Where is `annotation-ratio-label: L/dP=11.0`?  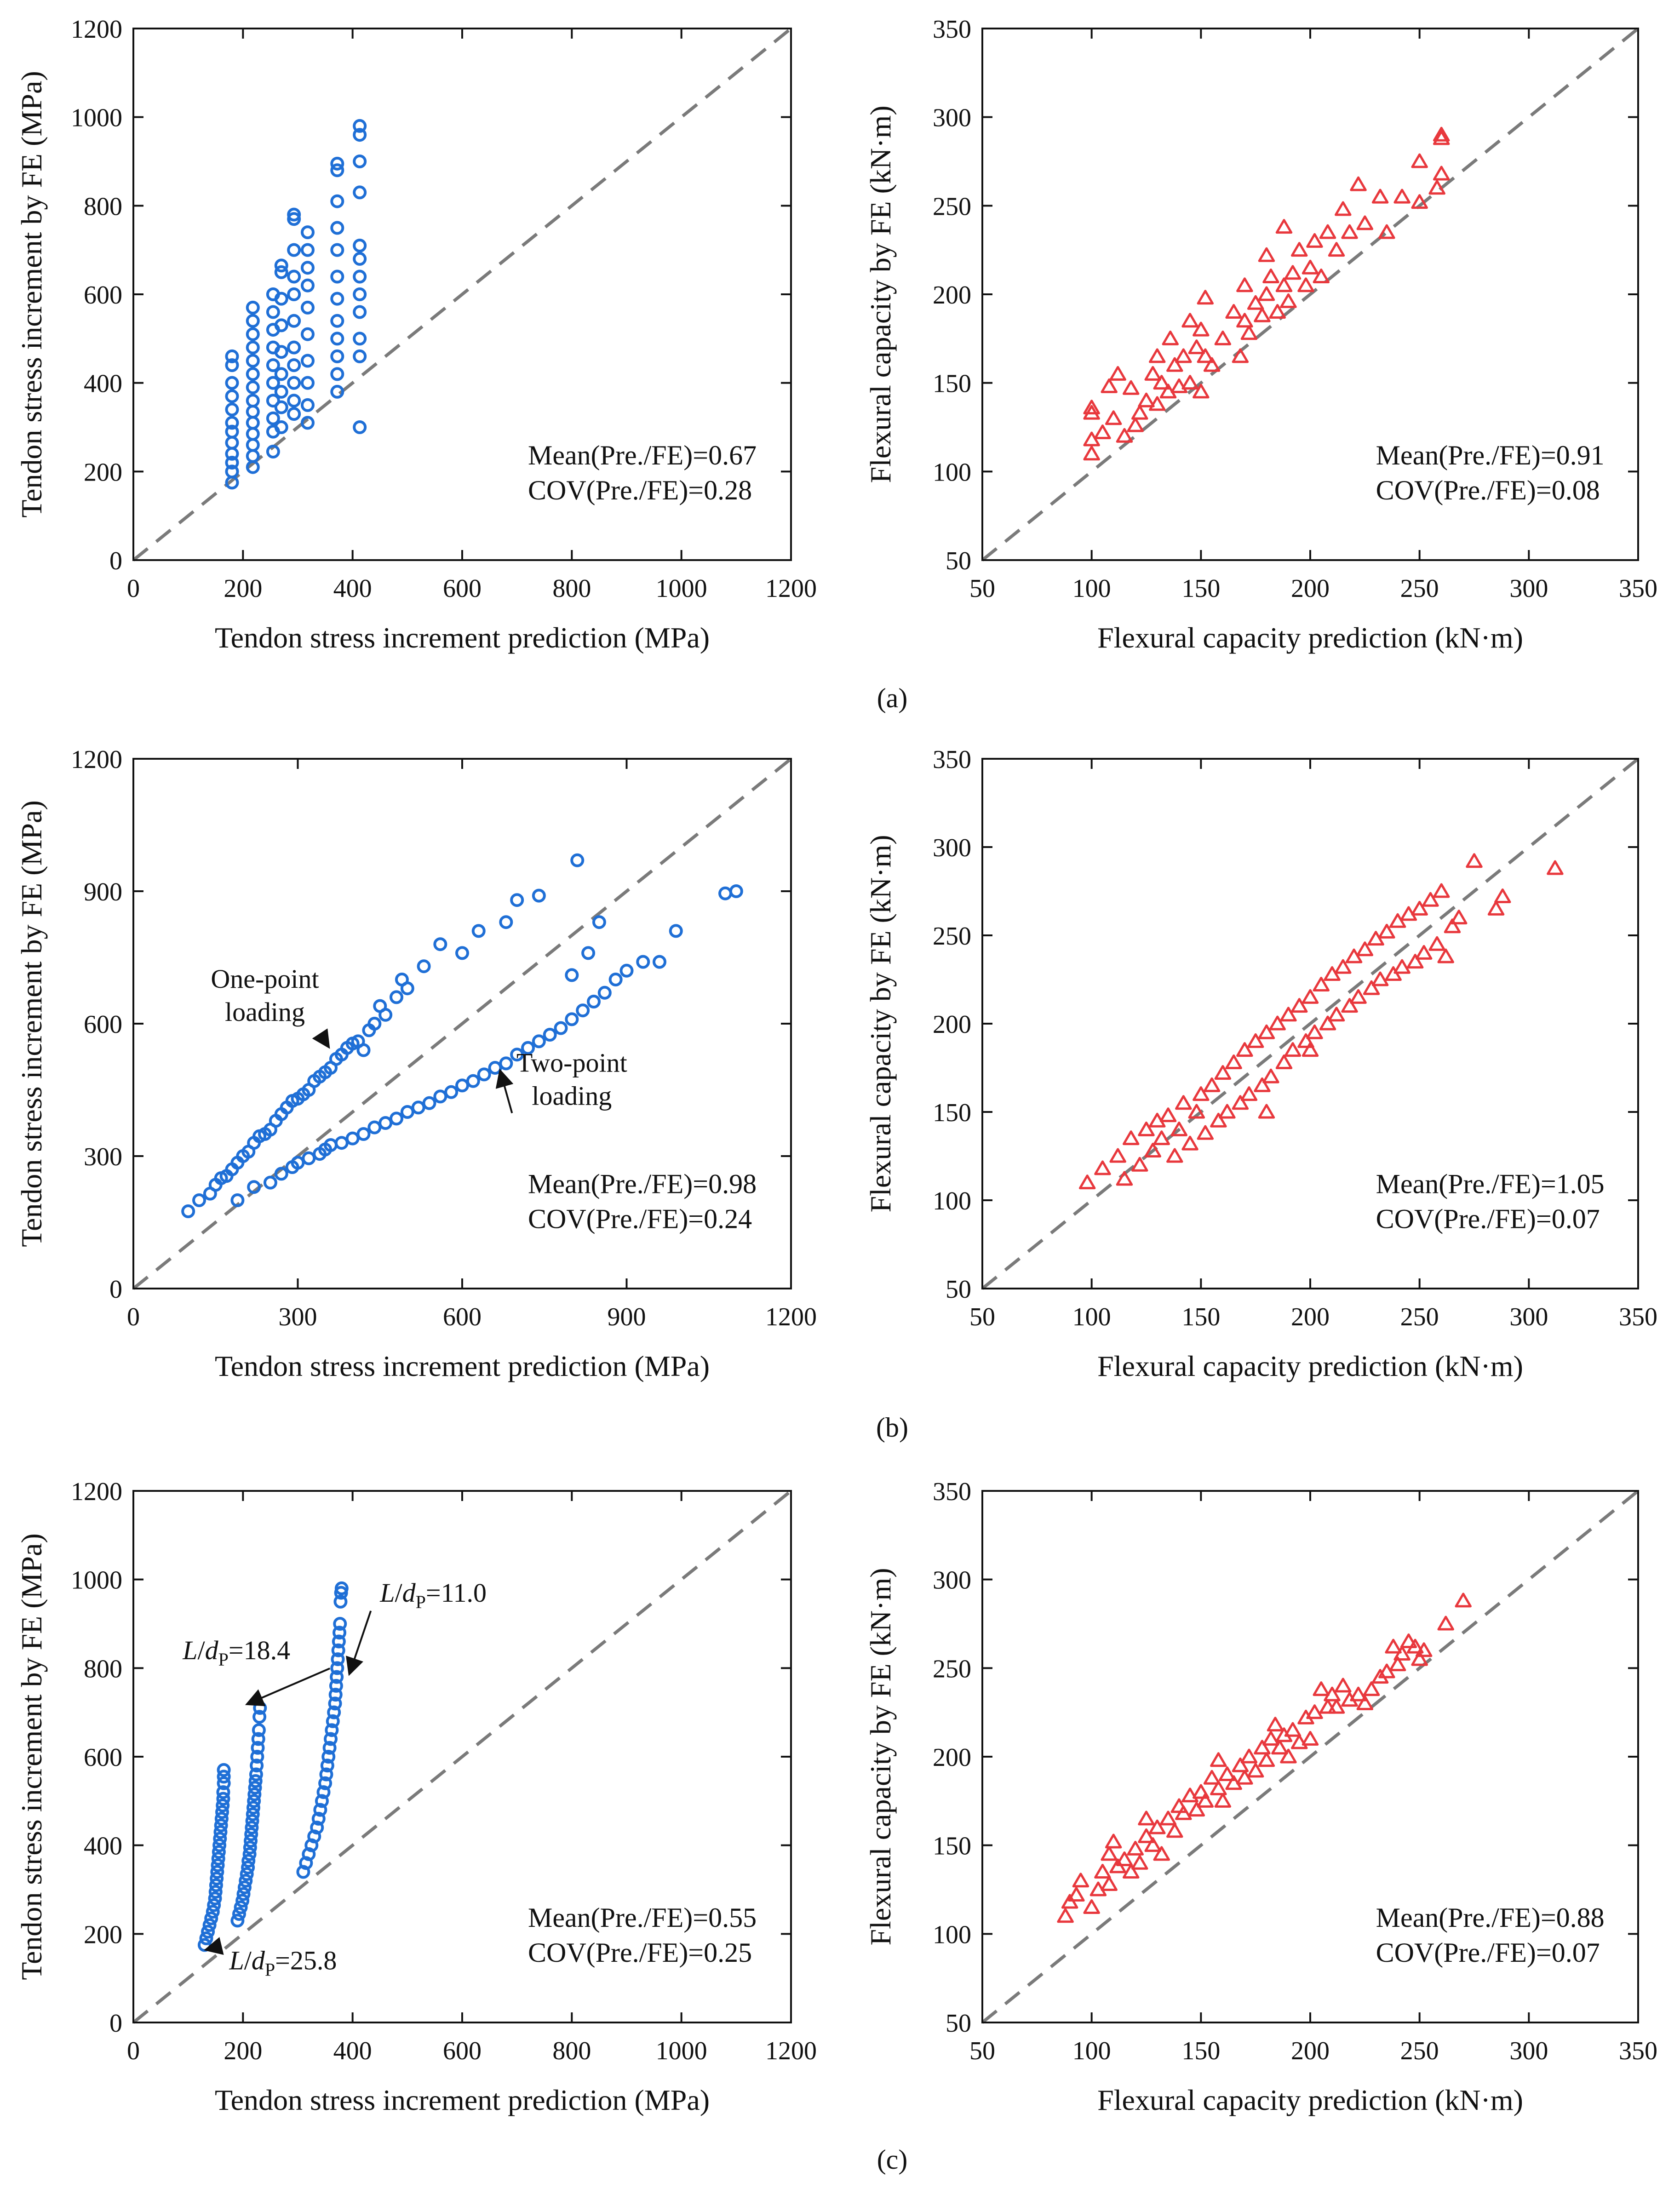 annotation-ratio-label: L/dP=11.0 is located at coordinates (433, 1595).